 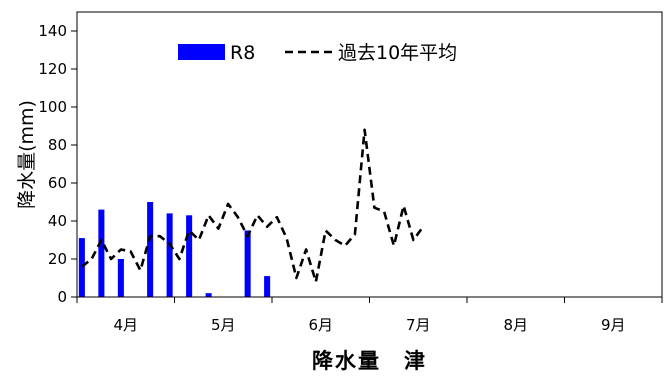 What do you see at coordinates (317, 53) in the screenshot?
I see `legend: R8 過去10年平均` at bounding box center [317, 53].